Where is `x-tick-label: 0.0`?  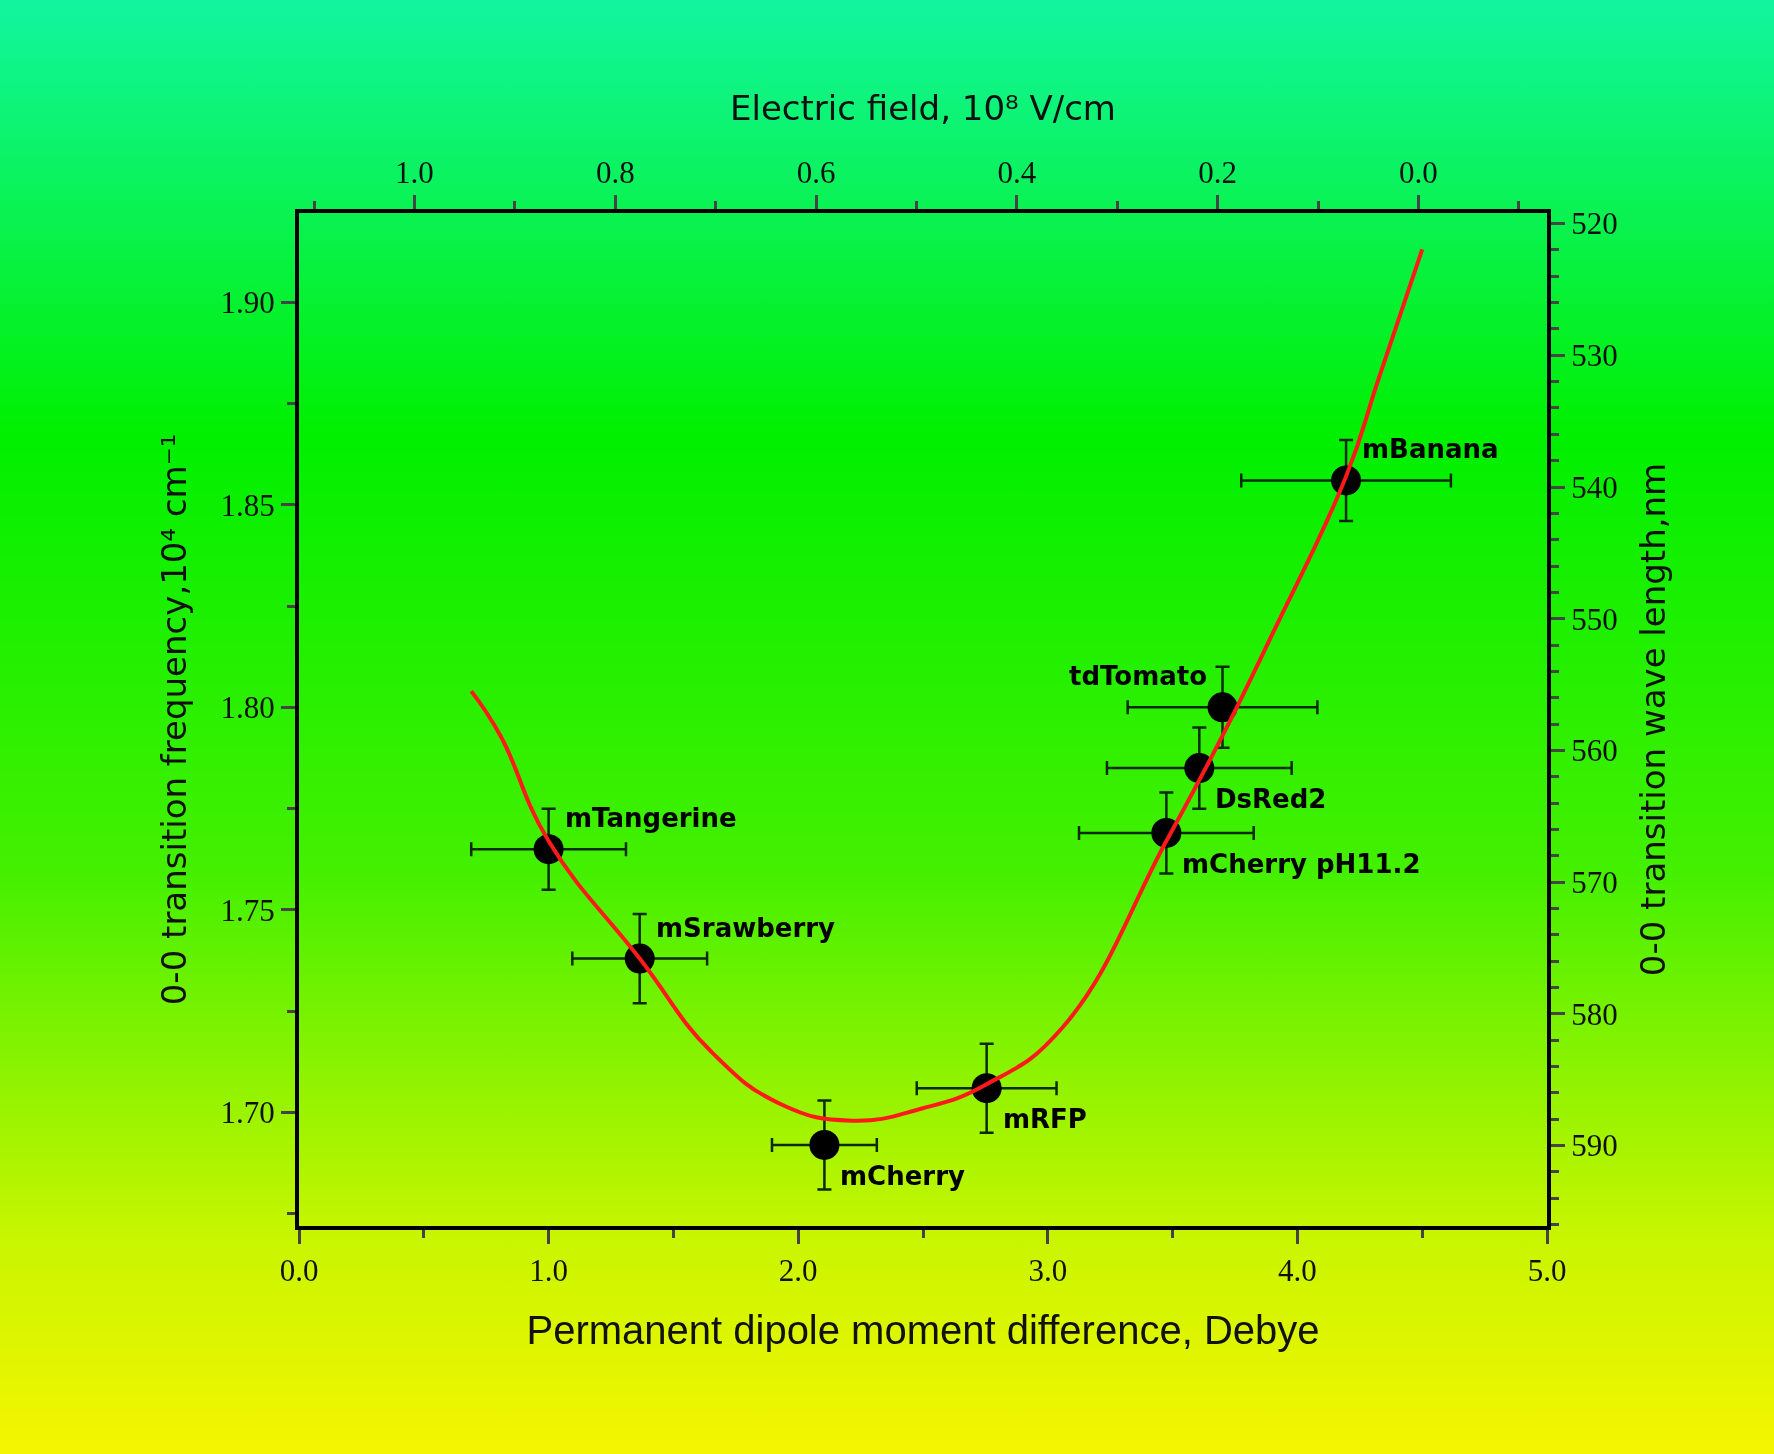 x-tick-label: 0.0 is located at coordinates (299, 1271).